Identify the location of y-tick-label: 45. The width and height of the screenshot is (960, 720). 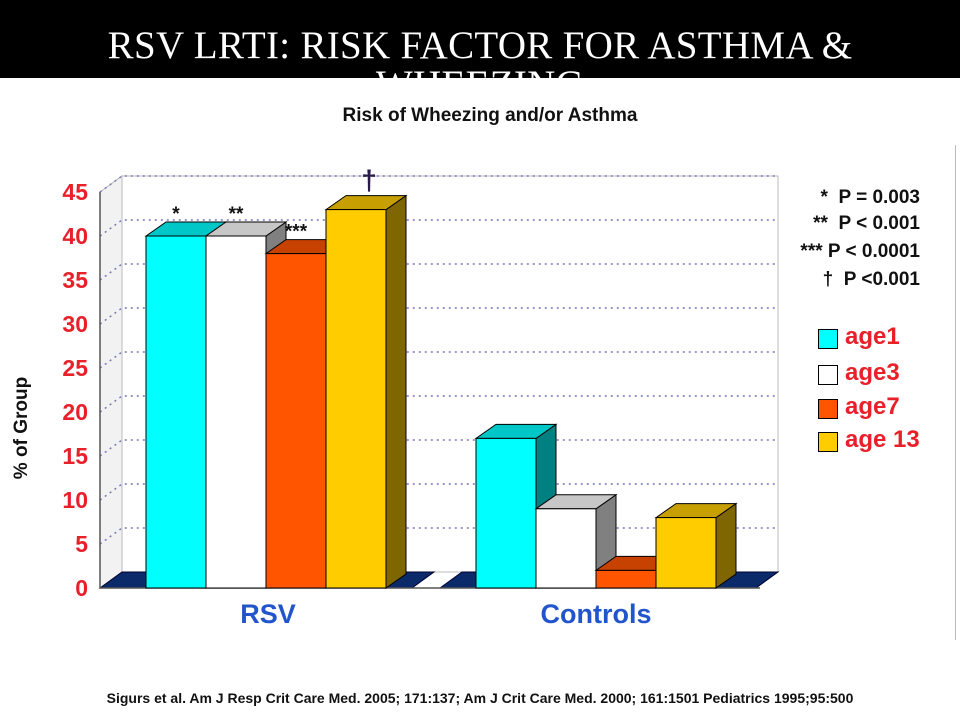
(75, 192).